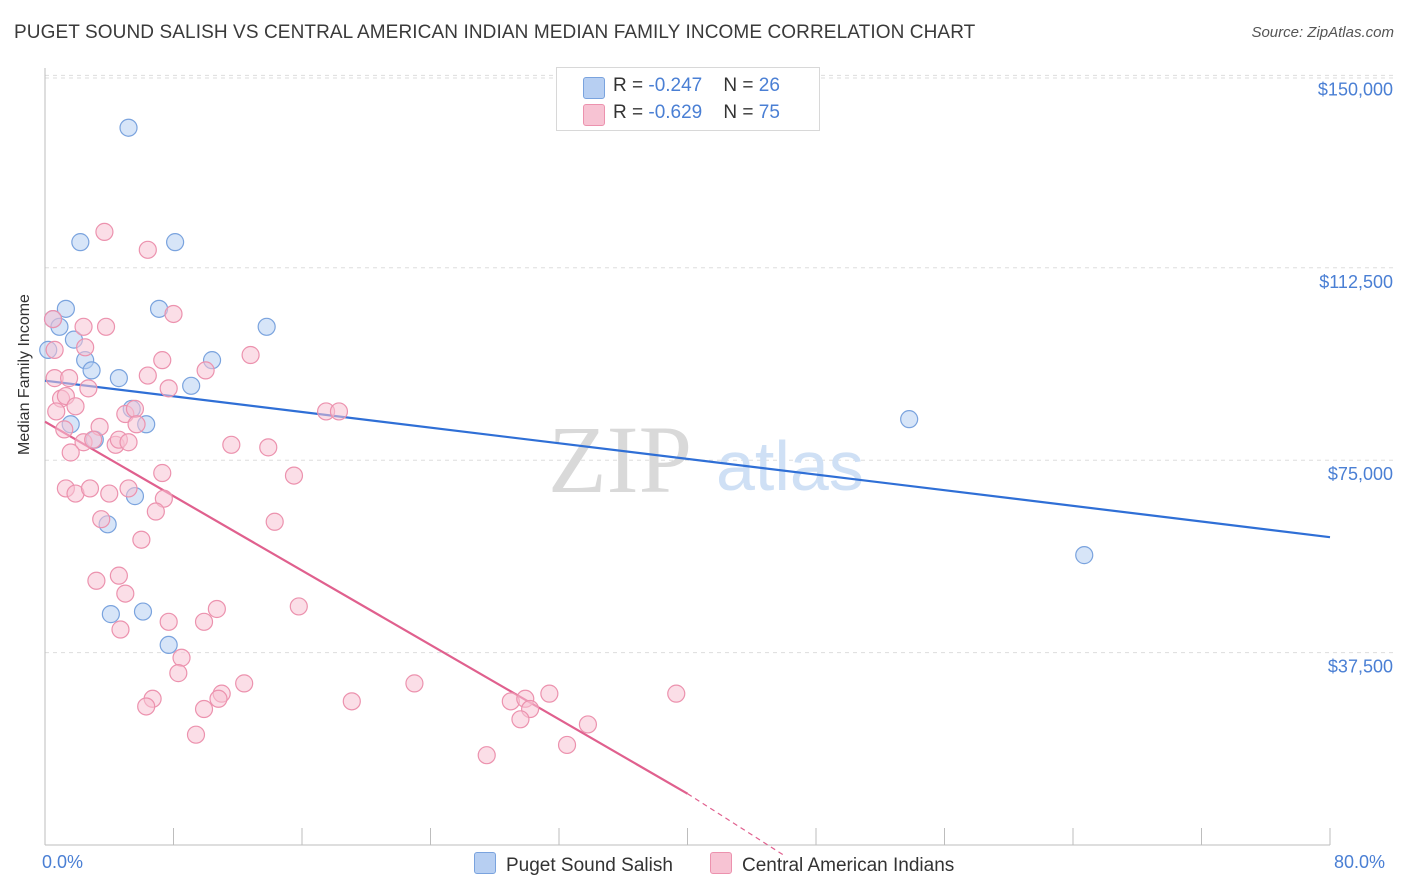 The image size is (1406, 892). What do you see at coordinates (848, 865) in the screenshot?
I see `bottom-legend-label: Central American Indians` at bounding box center [848, 865].